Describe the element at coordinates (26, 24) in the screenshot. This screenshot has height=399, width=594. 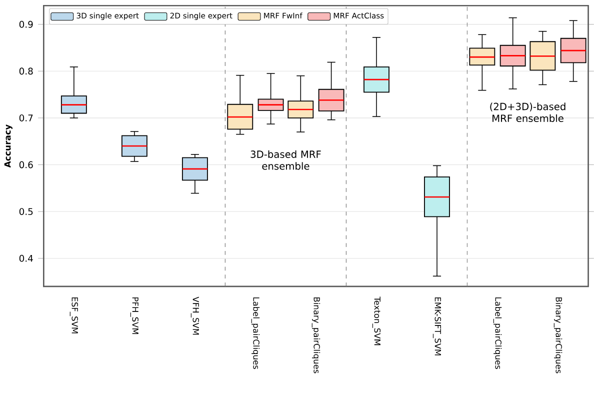
I see `y-tick-label: 0.9` at that location.